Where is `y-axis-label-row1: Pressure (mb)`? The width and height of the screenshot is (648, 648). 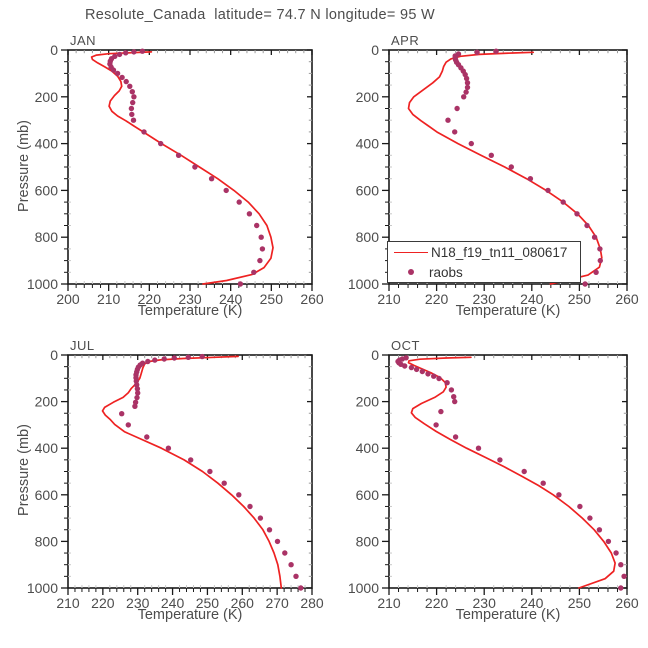
y-axis-label-row1: Pressure (mb) is located at coordinates (24, 166).